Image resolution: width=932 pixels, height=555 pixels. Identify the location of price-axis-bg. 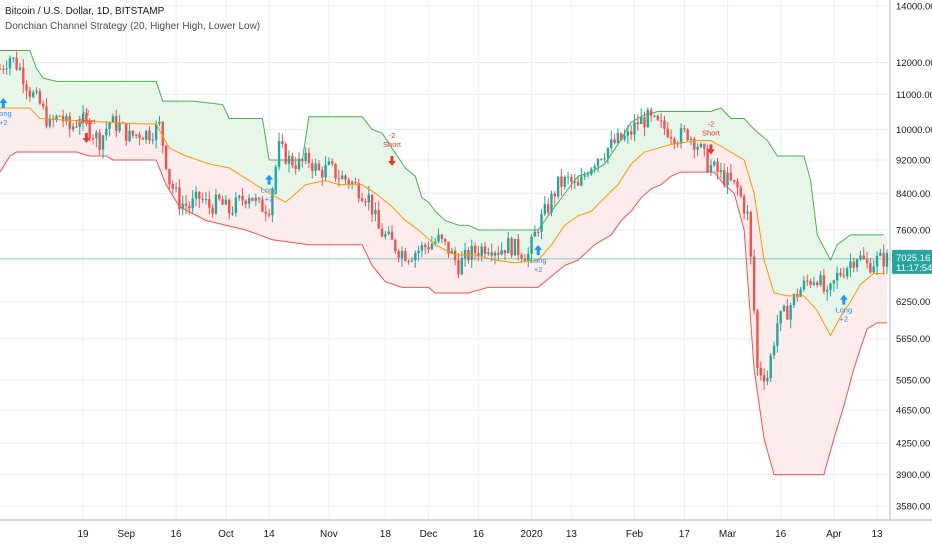
(911, 275).